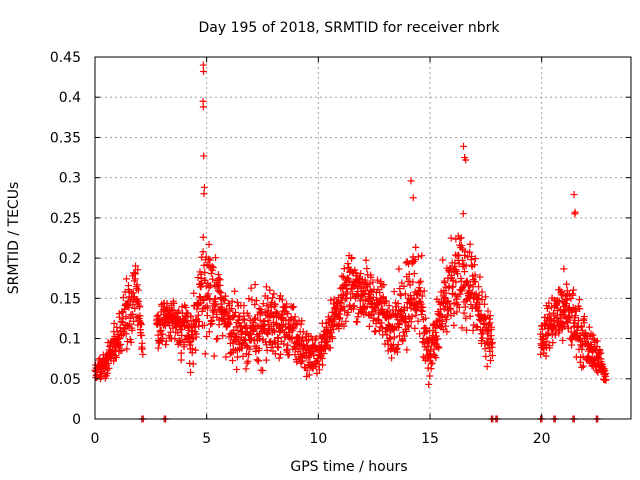 This screenshot has height=480, width=640. What do you see at coordinates (430, 439) in the screenshot?
I see `x-tick-label: 15` at bounding box center [430, 439].